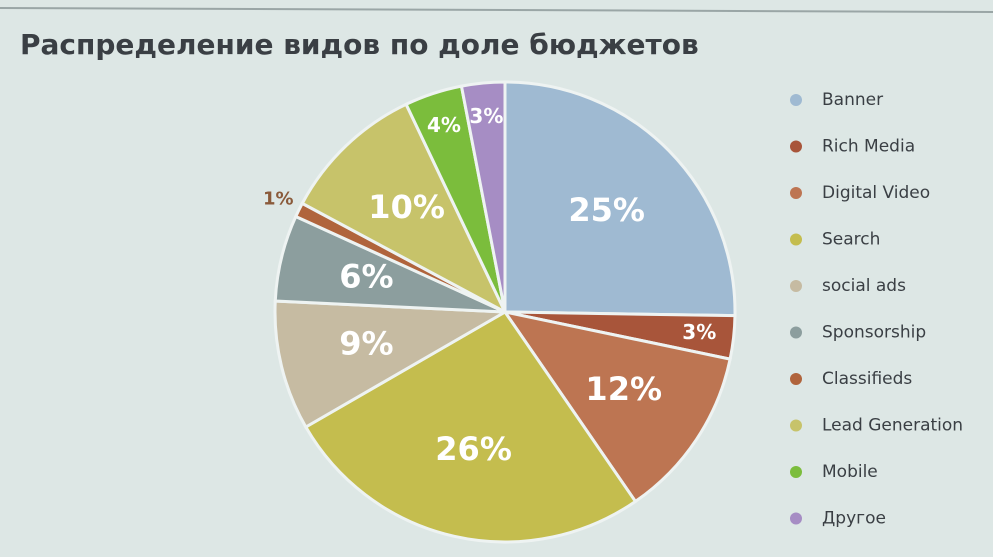 This screenshot has height=557, width=993. What do you see at coordinates (473, 449) in the screenshot?
I see `data-label: 26%` at bounding box center [473, 449].